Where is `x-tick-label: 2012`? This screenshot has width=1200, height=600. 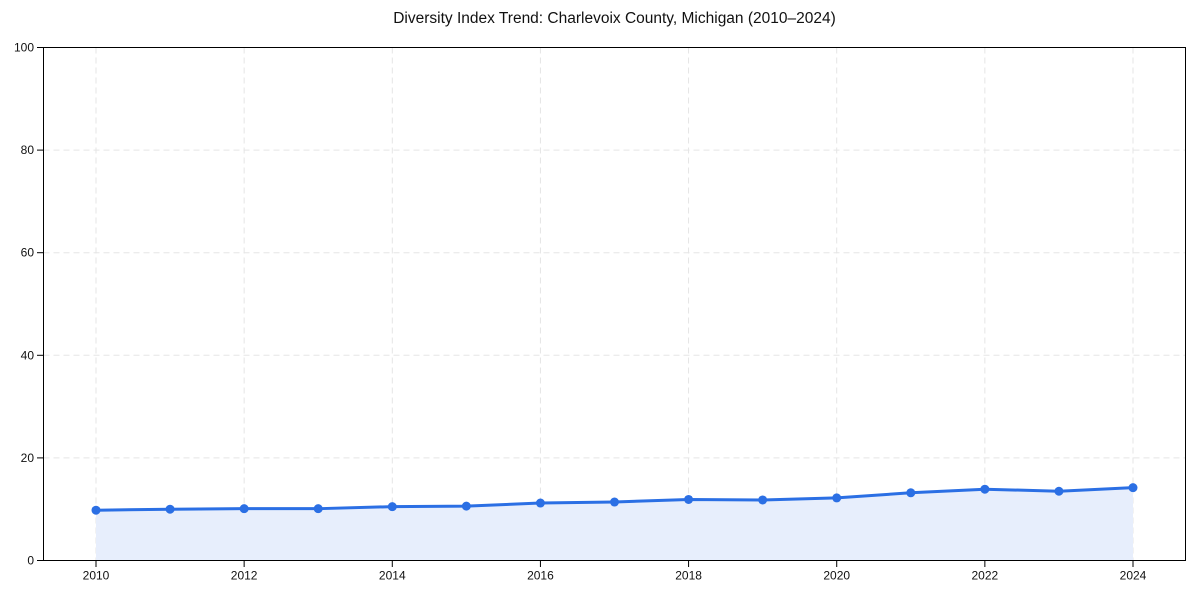 x-tick-label: 2012 is located at coordinates (244, 576).